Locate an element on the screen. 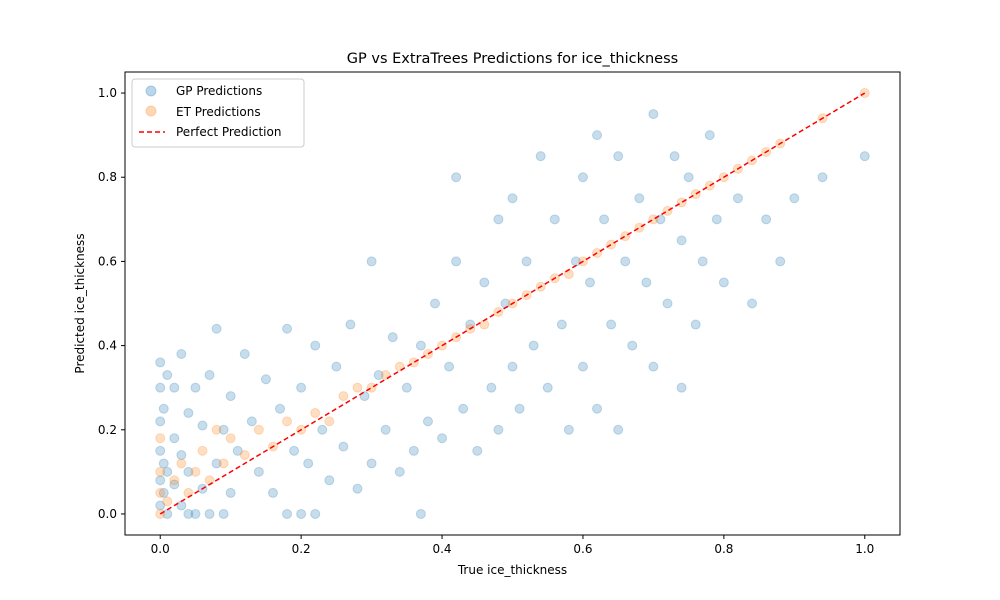  y-axis-label: Predicted ice_thickness is located at coordinates (80, 303).